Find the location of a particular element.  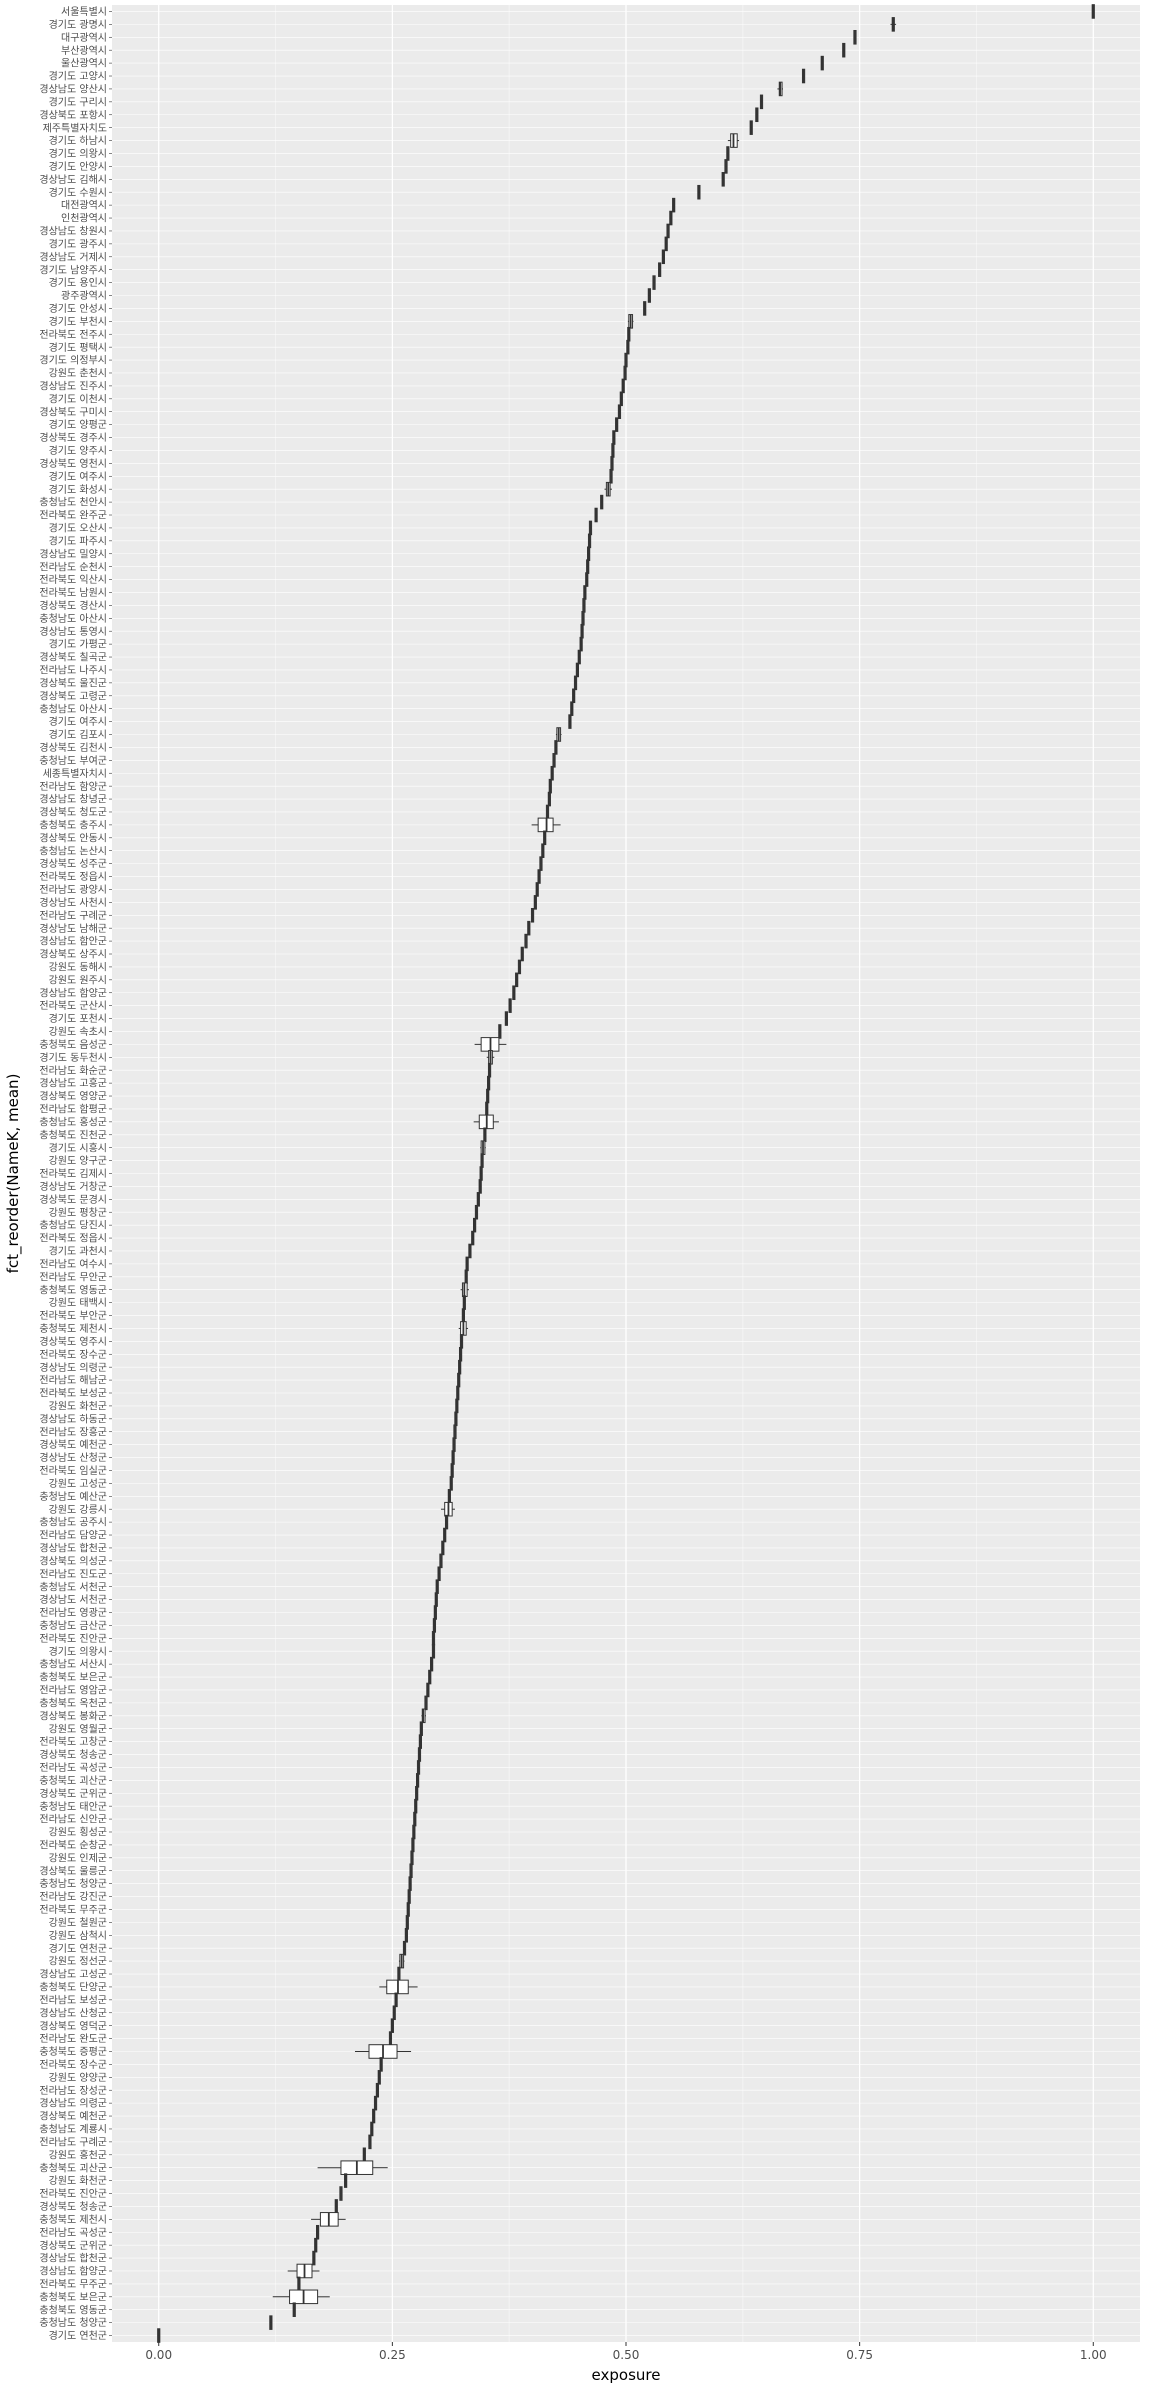

y-tick-label: 경상남도 밀양시 is located at coordinates (73, 553).